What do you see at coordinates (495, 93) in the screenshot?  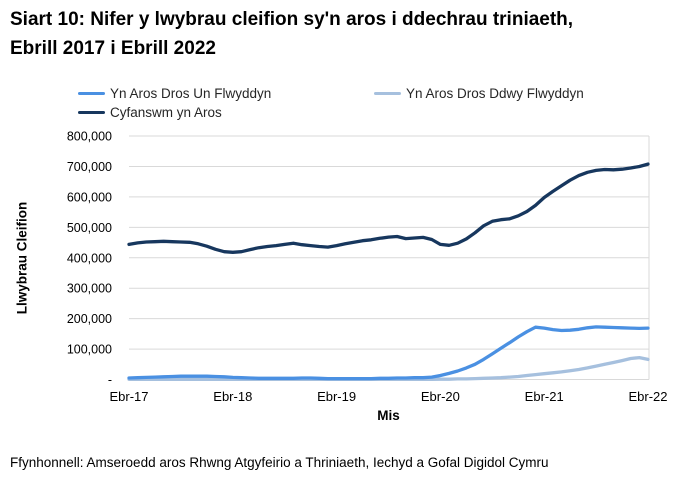 I see `legend-label: Yn Aros Dros Ddwy Flwyddyn` at bounding box center [495, 93].